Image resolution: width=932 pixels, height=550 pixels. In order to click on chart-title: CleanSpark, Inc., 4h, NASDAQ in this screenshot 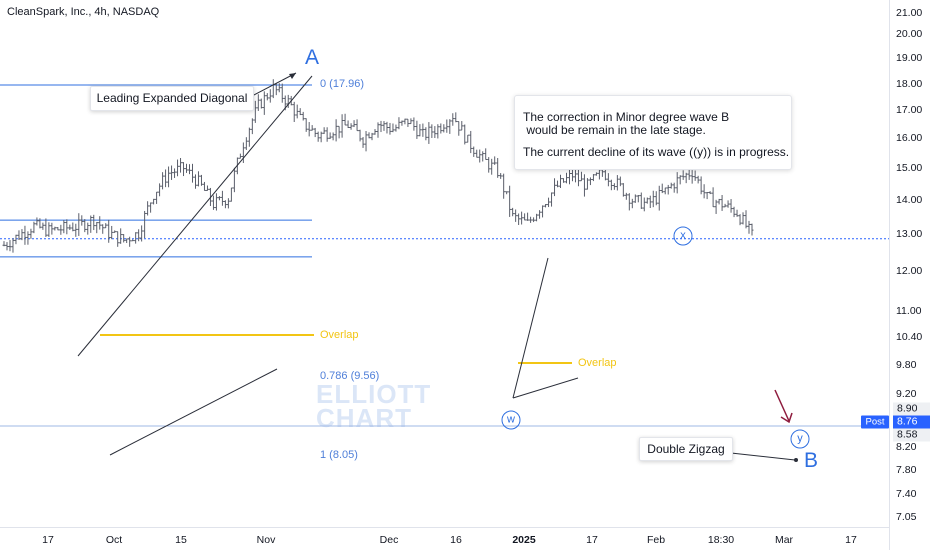, I will do `click(83, 12)`.